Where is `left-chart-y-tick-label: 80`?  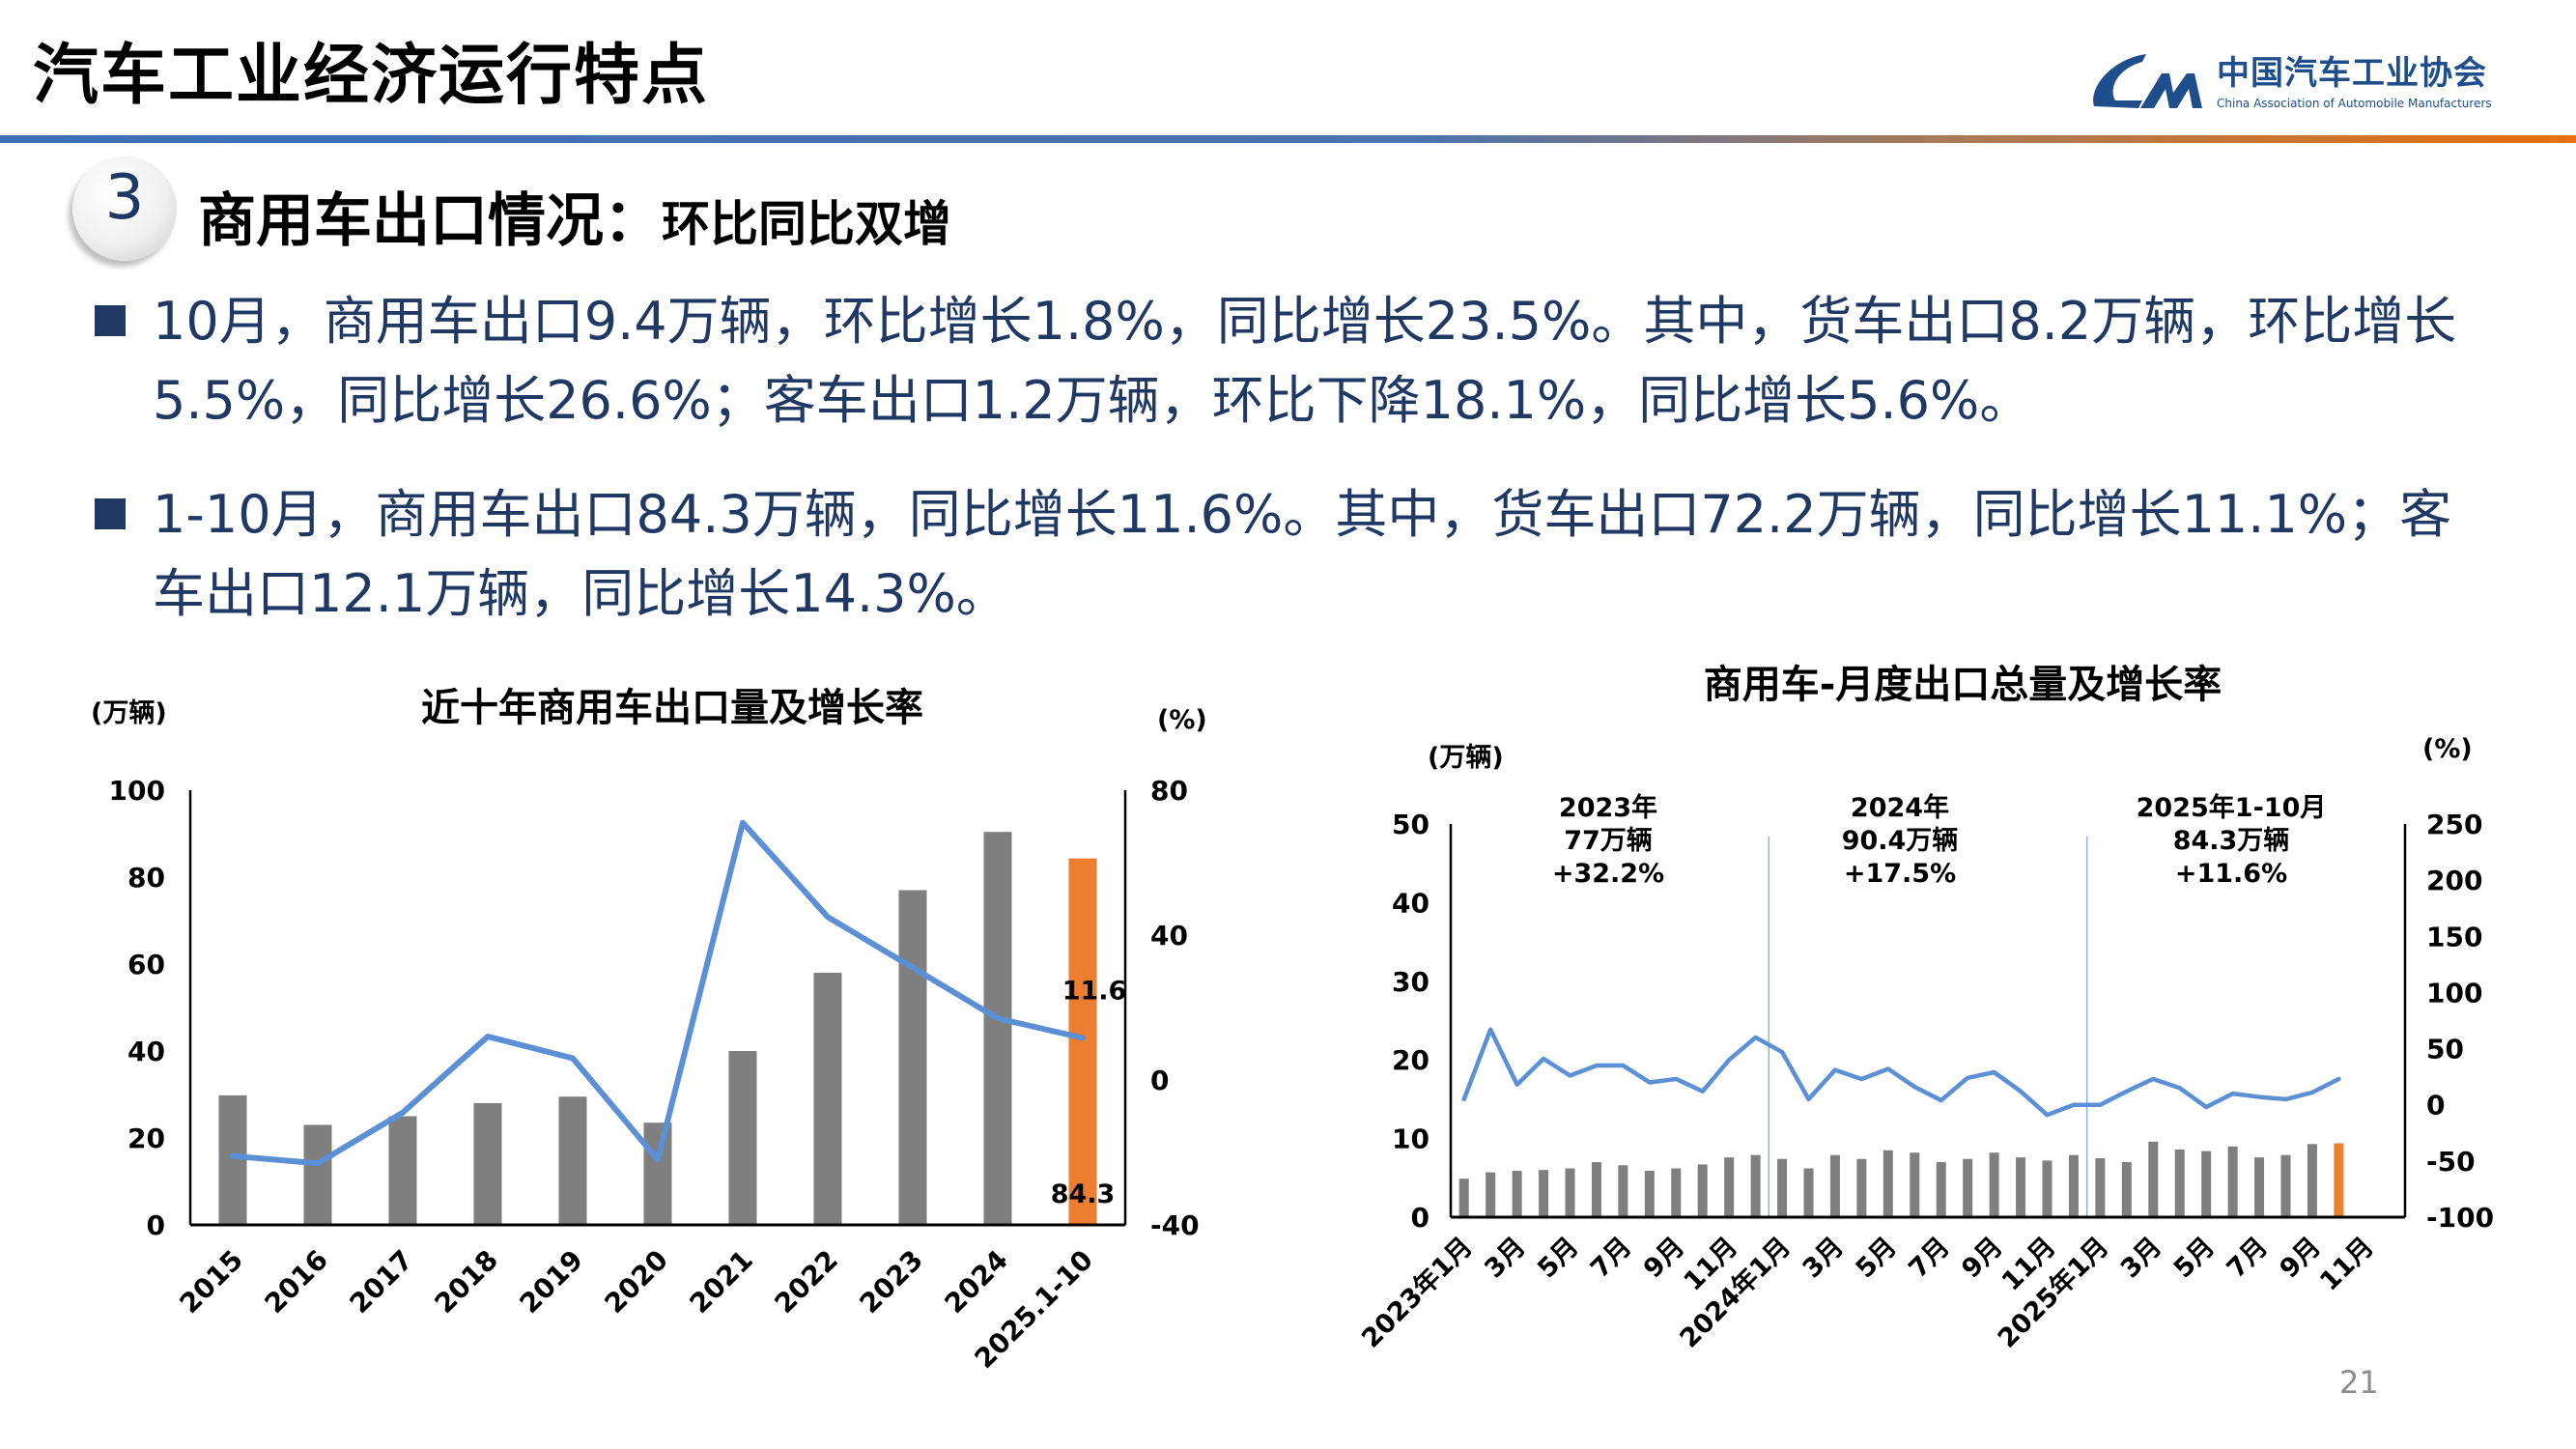 left-chart-y-tick-label: 80 is located at coordinates (146, 878).